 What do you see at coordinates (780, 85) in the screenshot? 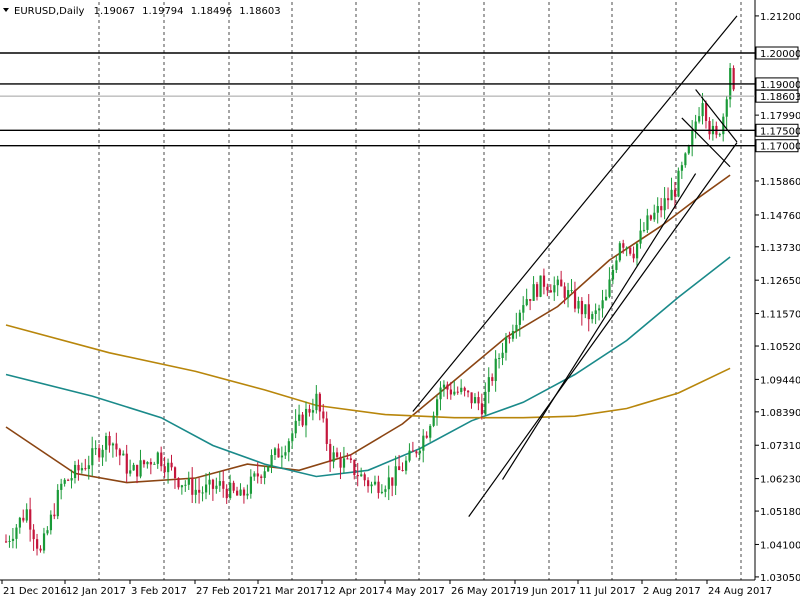
I see `price-level-label: 1.19000` at bounding box center [780, 85].